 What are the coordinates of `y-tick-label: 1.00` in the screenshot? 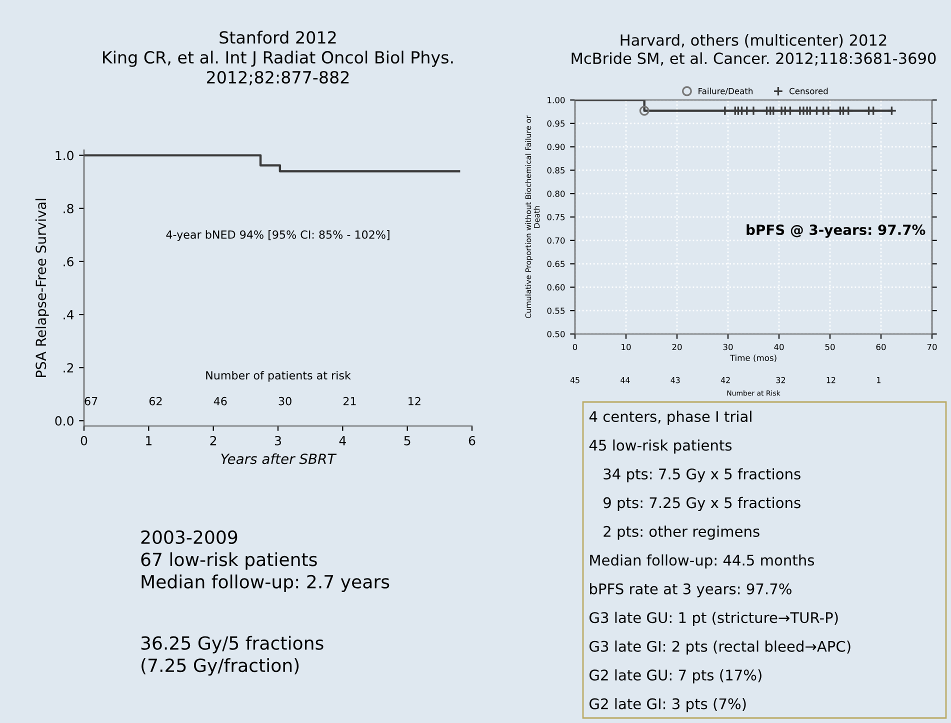 It's located at (556, 100).